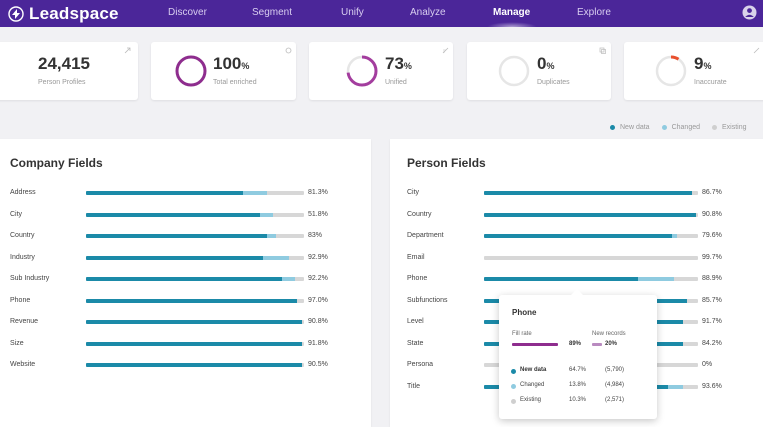  What do you see at coordinates (712, 321) in the screenshot?
I see `field-value: 91.7%` at bounding box center [712, 321].